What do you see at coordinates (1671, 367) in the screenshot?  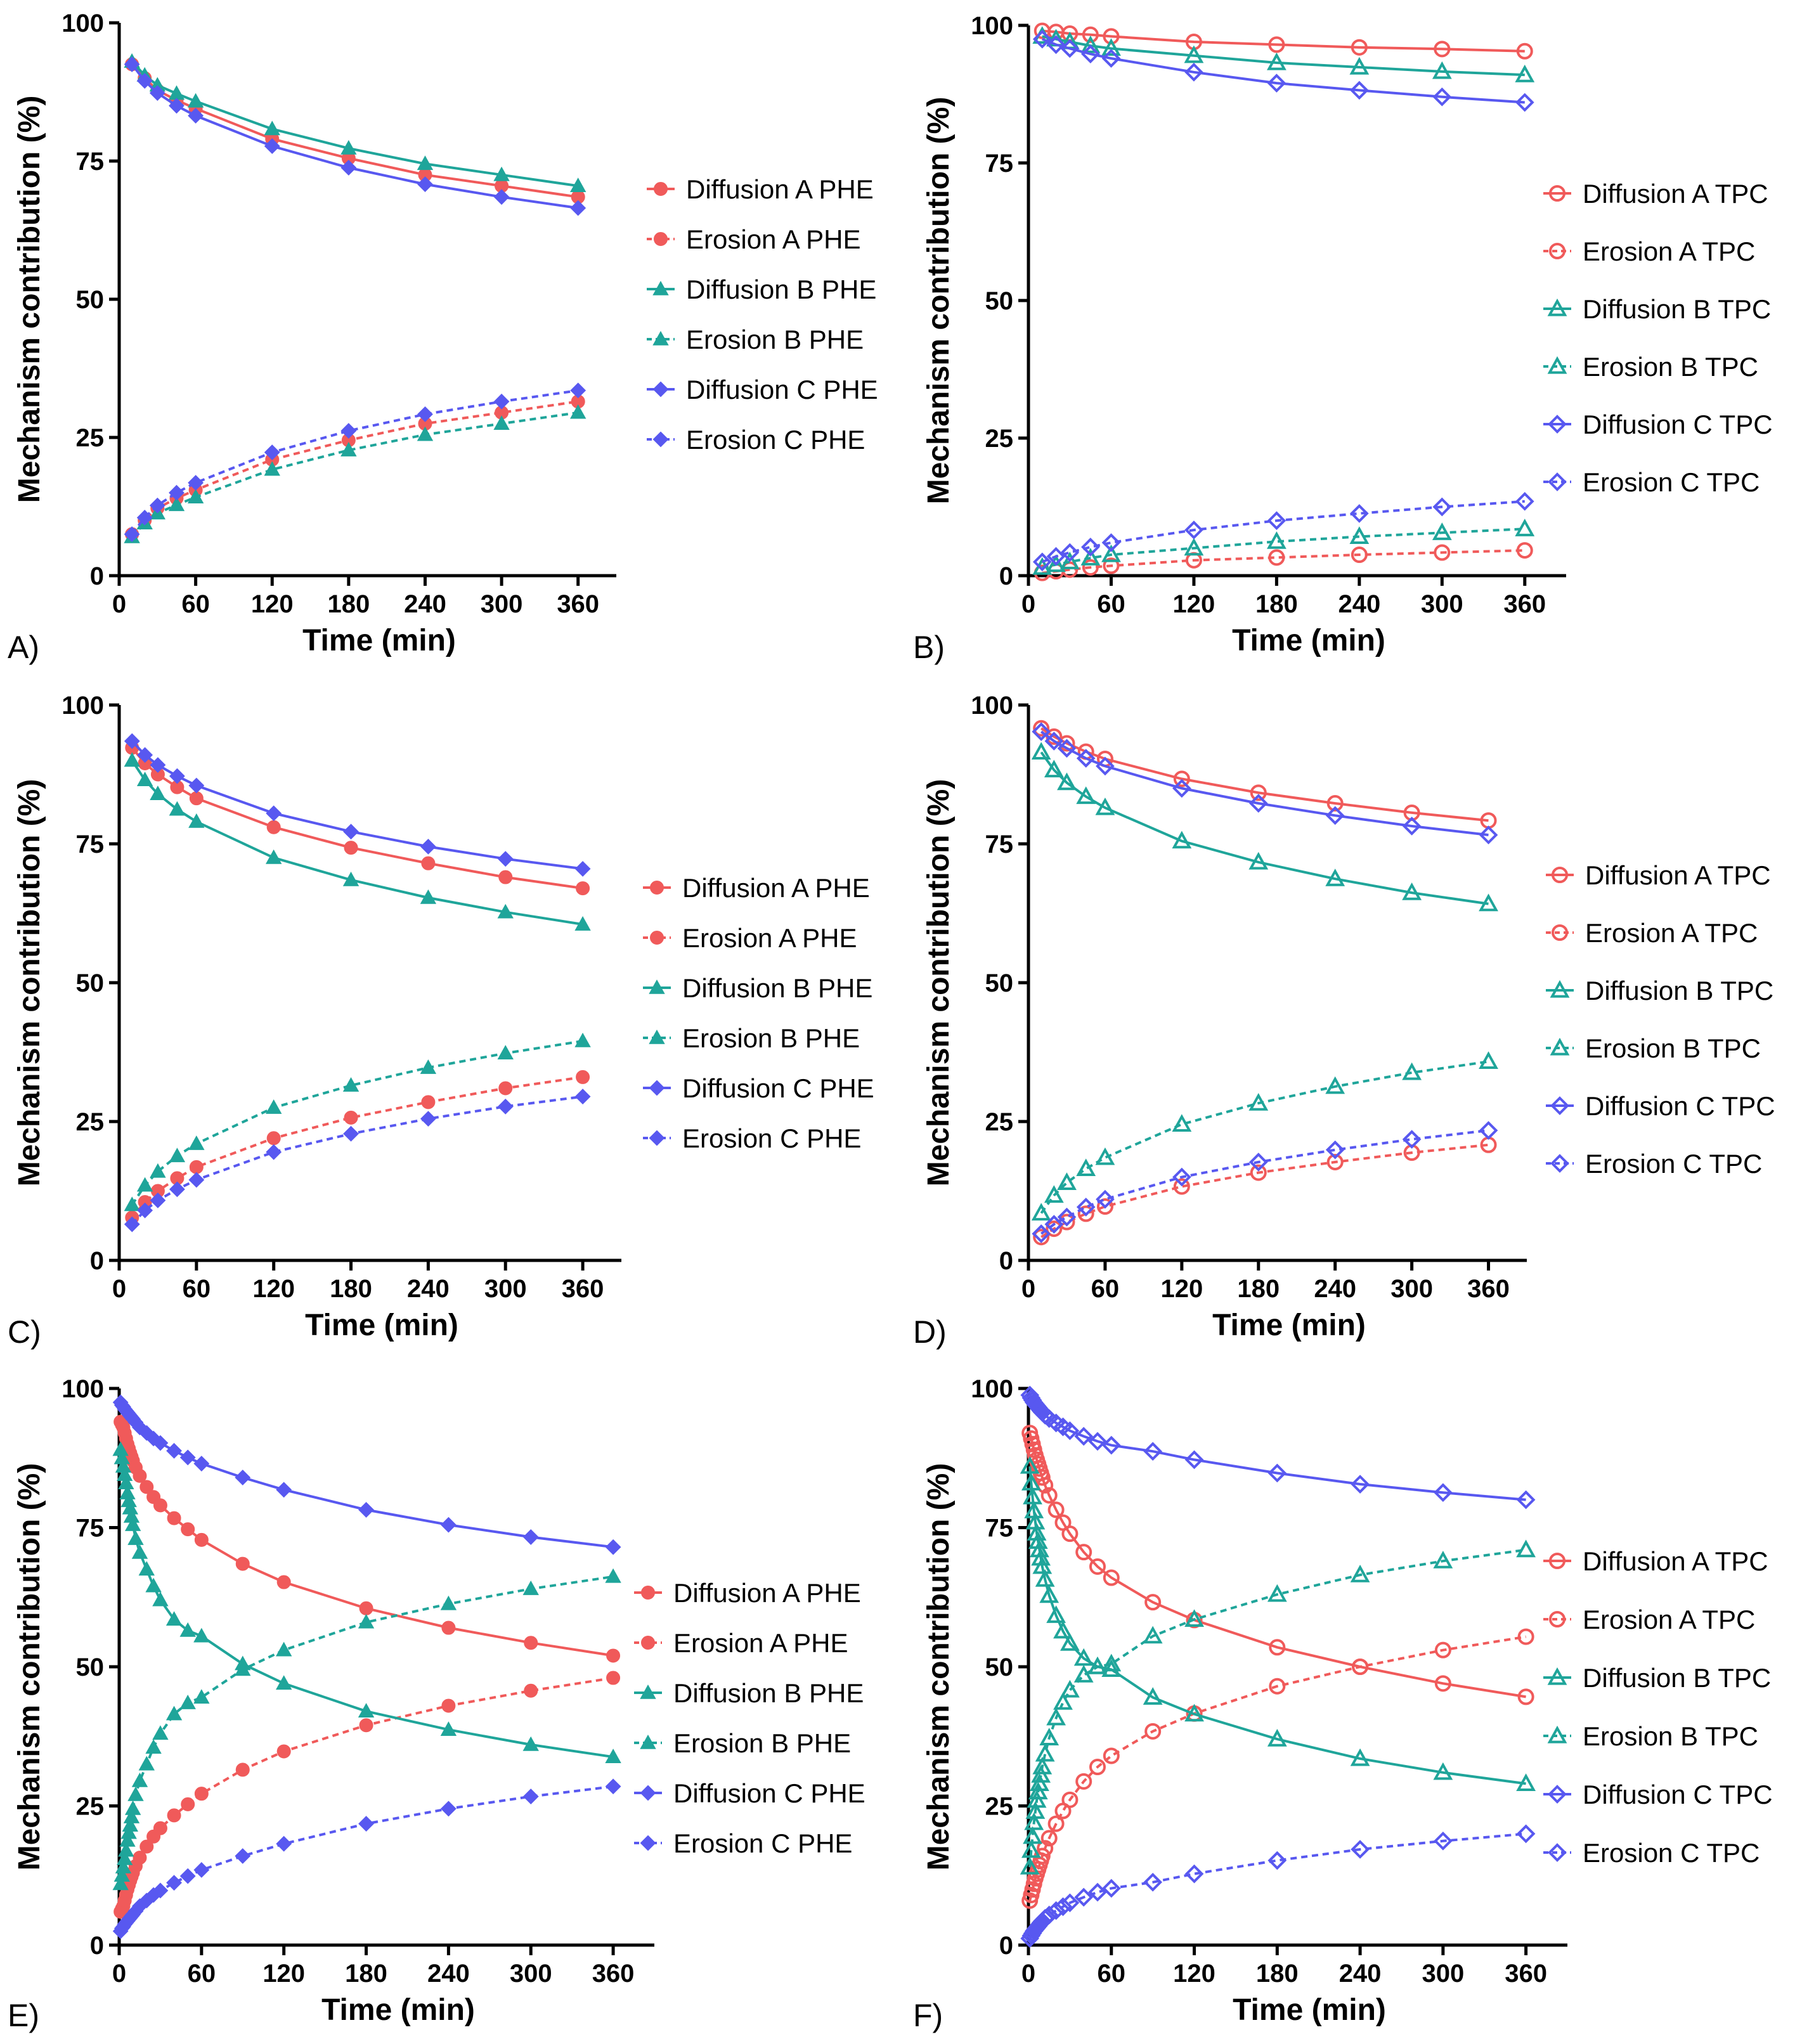 I see `legend-label: Erosion B TPC` at bounding box center [1671, 367].